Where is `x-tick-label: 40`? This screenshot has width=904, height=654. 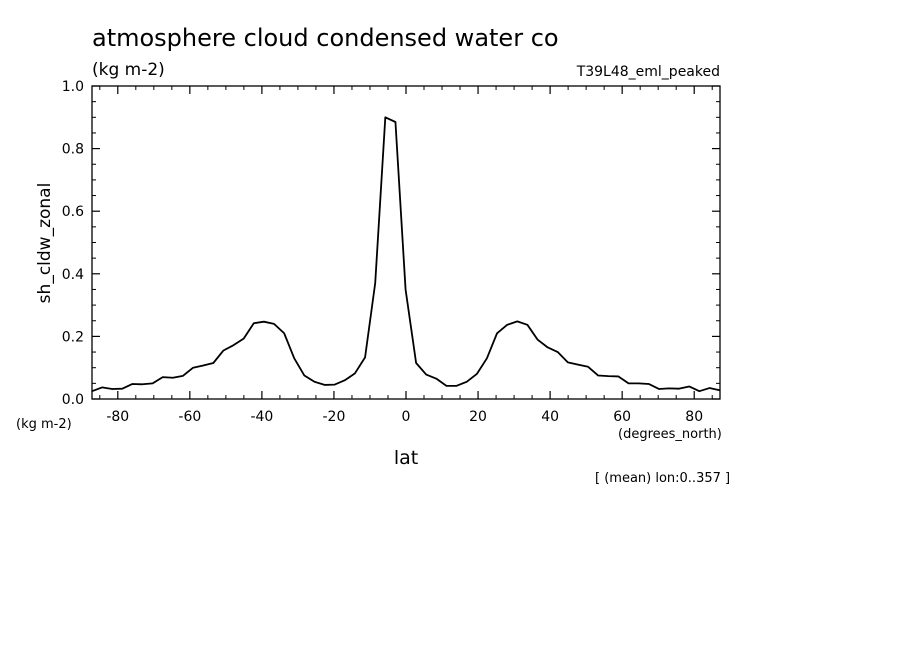
x-tick-label: 40 is located at coordinates (550, 417).